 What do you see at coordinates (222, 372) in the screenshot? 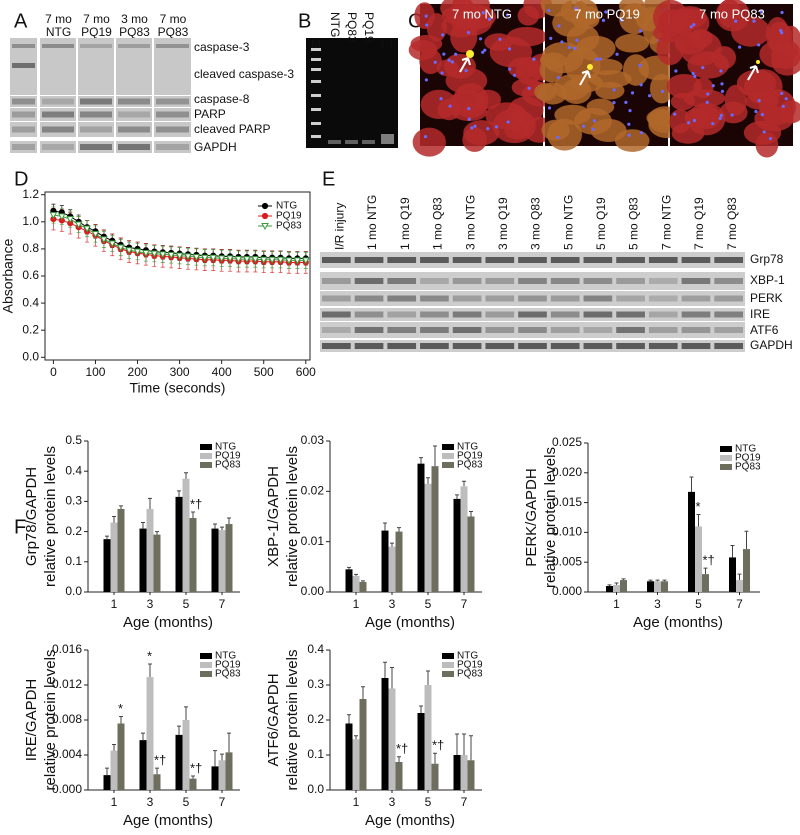
I see `x-tick-label: 400` at bounding box center [222, 372].